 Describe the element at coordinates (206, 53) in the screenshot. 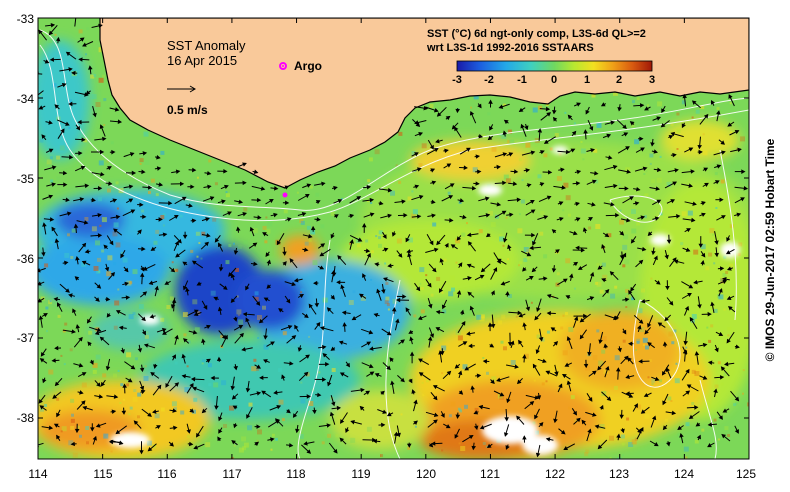

I see `map-title: SST Anomaly 16 Apr 2015` at that location.